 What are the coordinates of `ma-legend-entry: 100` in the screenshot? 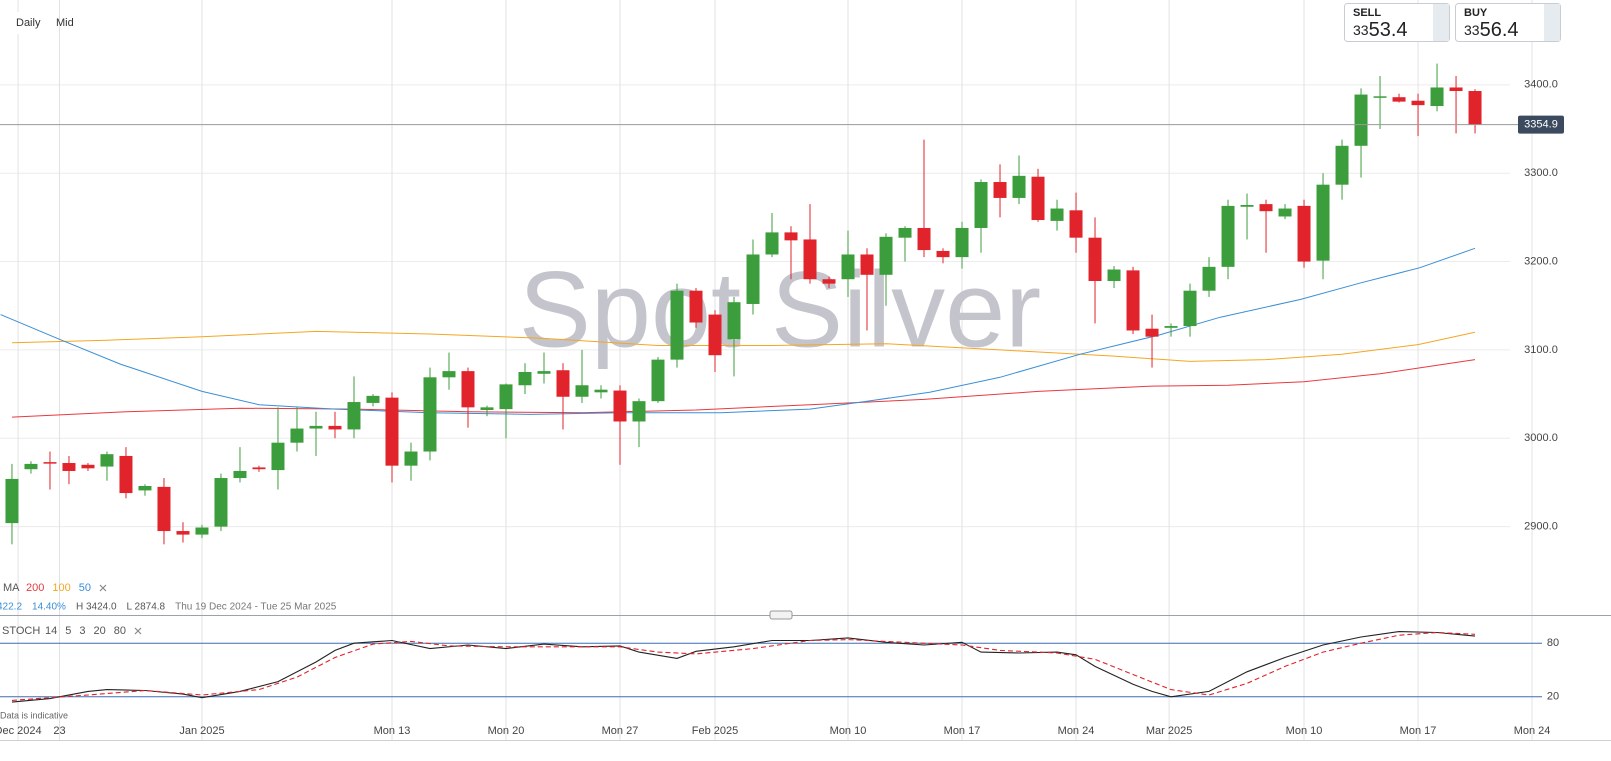 It's located at (61, 588).